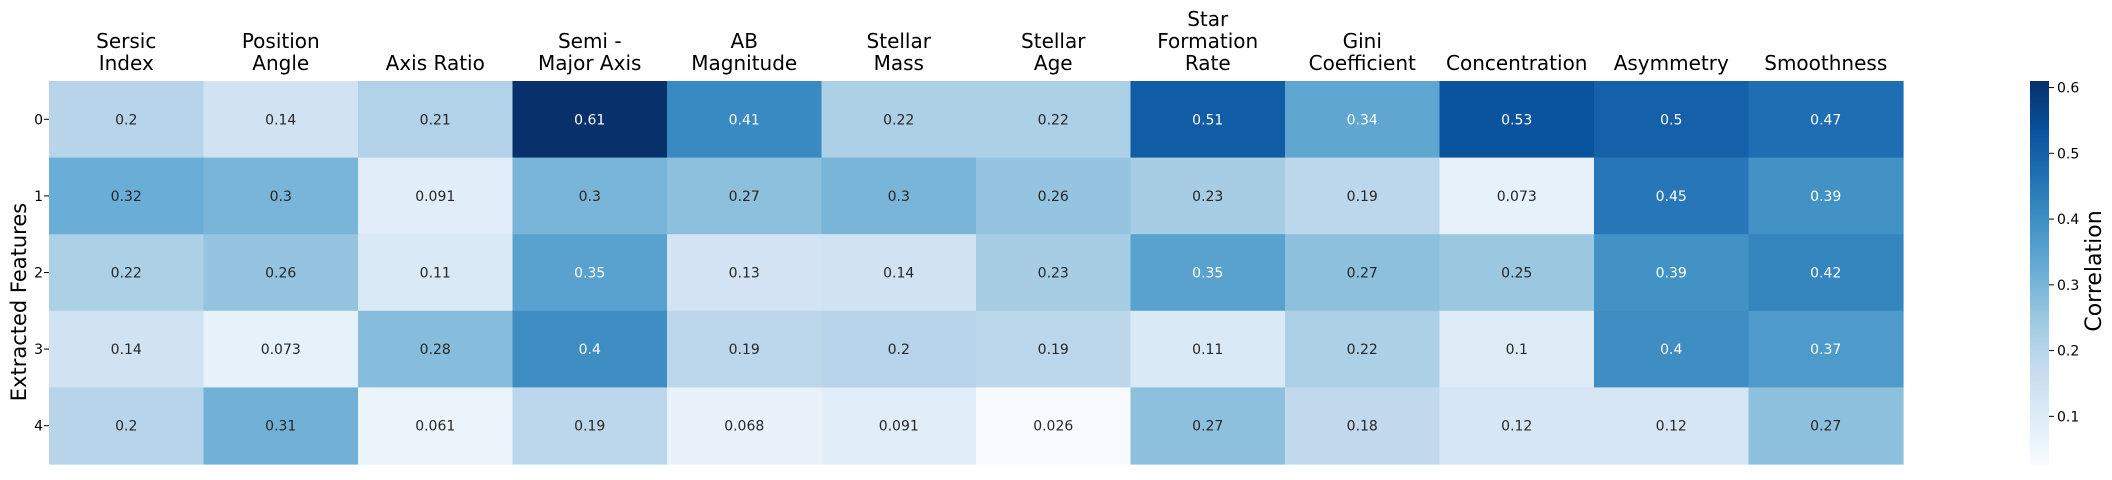 The width and height of the screenshot is (2112, 480). I want to click on cell-value-label: 0.18, so click(1362, 427).